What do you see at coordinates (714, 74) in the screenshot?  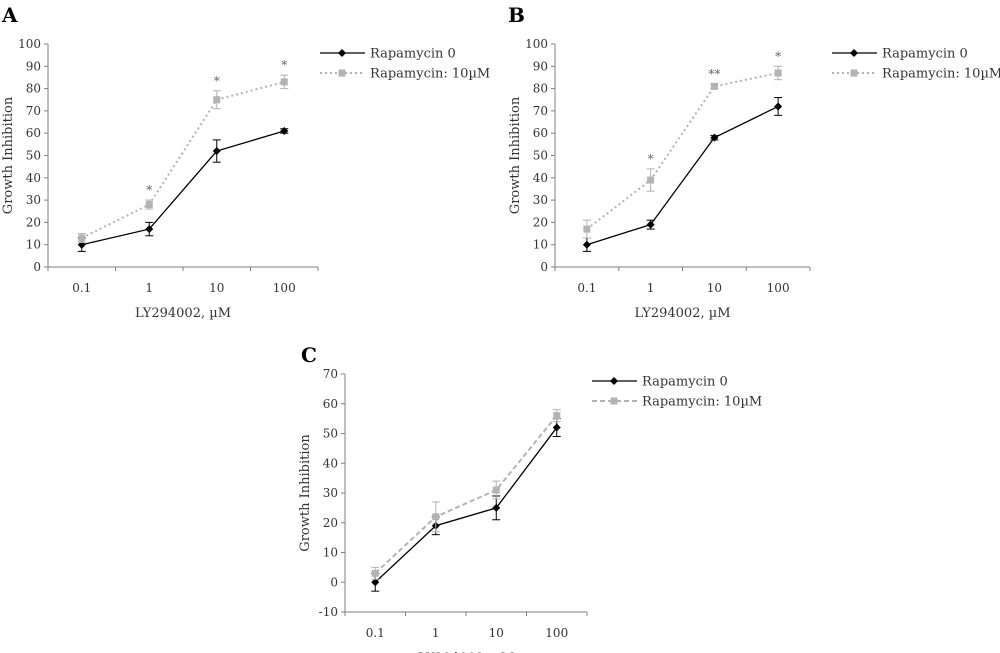 I see `significance-marker: **` at bounding box center [714, 74].